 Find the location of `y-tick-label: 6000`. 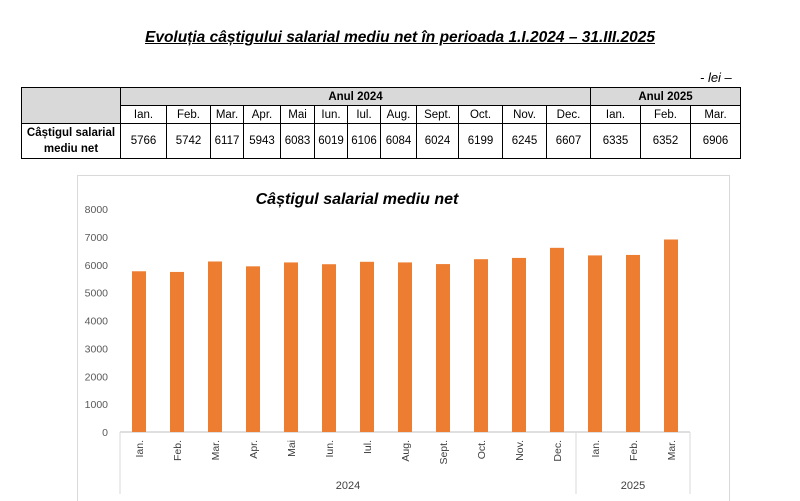

y-tick-label: 6000 is located at coordinates (97, 266).